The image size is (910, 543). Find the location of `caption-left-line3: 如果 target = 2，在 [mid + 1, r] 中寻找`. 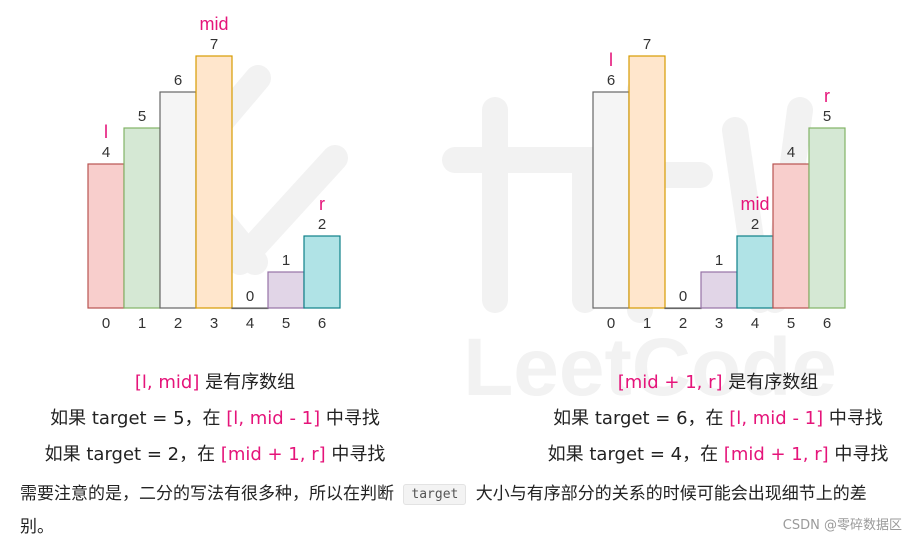

caption-left-line3: 如果 target = 2，在 [mid + 1, r] 中寻找 is located at coordinates (215, 453).